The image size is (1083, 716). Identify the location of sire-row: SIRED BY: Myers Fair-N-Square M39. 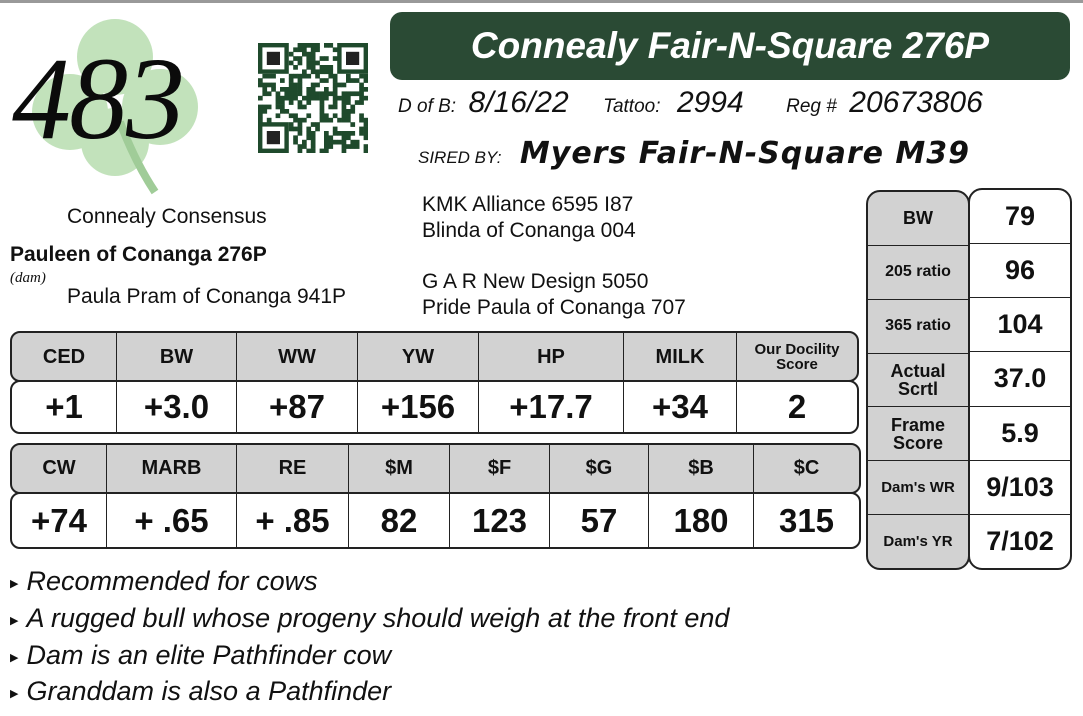
(694, 153).